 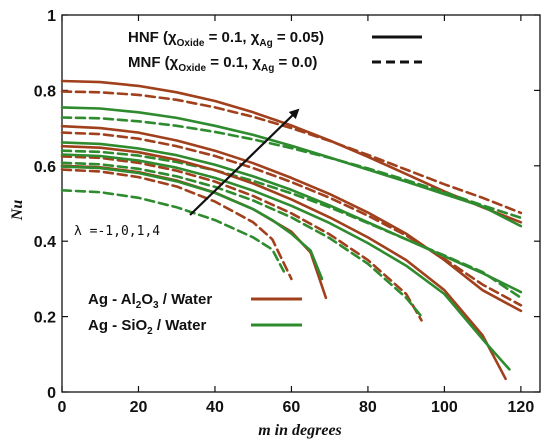 I want to click on fluid-legend: Ag - Al2O3 / Water Ag - SiO2 / Water, so click(x=195, y=314).